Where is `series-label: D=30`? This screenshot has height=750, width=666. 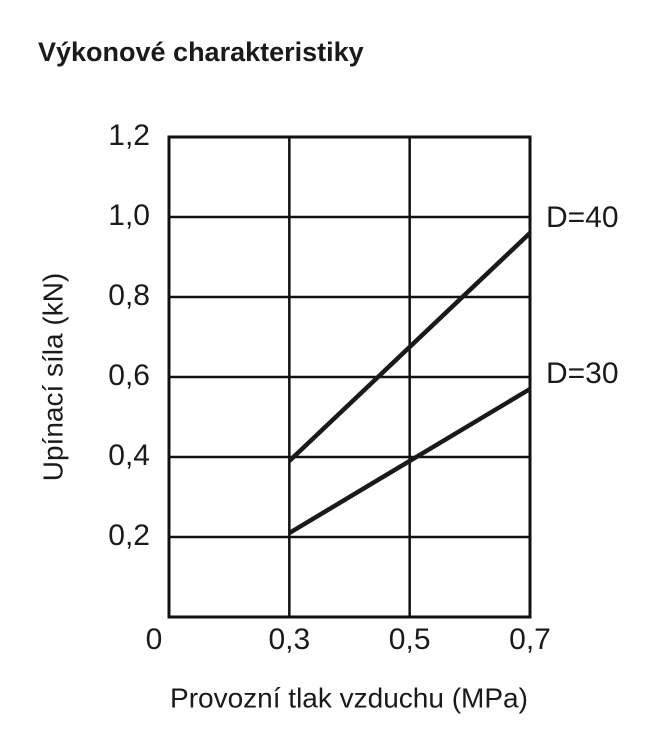
series-label: D=30 is located at coordinates (582, 373).